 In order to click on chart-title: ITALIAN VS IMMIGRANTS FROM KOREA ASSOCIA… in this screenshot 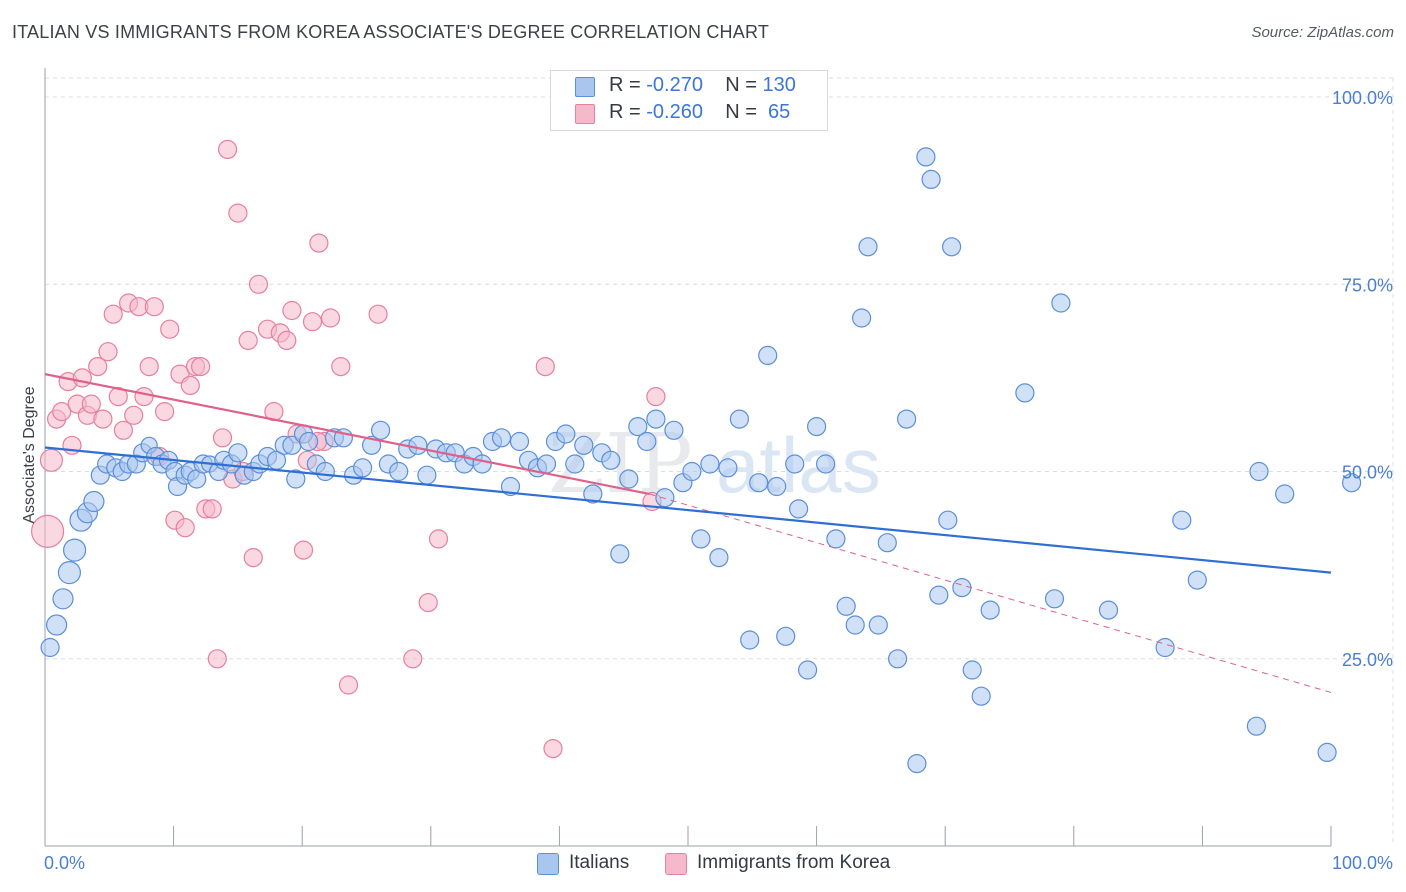, I will do `click(391, 32)`.